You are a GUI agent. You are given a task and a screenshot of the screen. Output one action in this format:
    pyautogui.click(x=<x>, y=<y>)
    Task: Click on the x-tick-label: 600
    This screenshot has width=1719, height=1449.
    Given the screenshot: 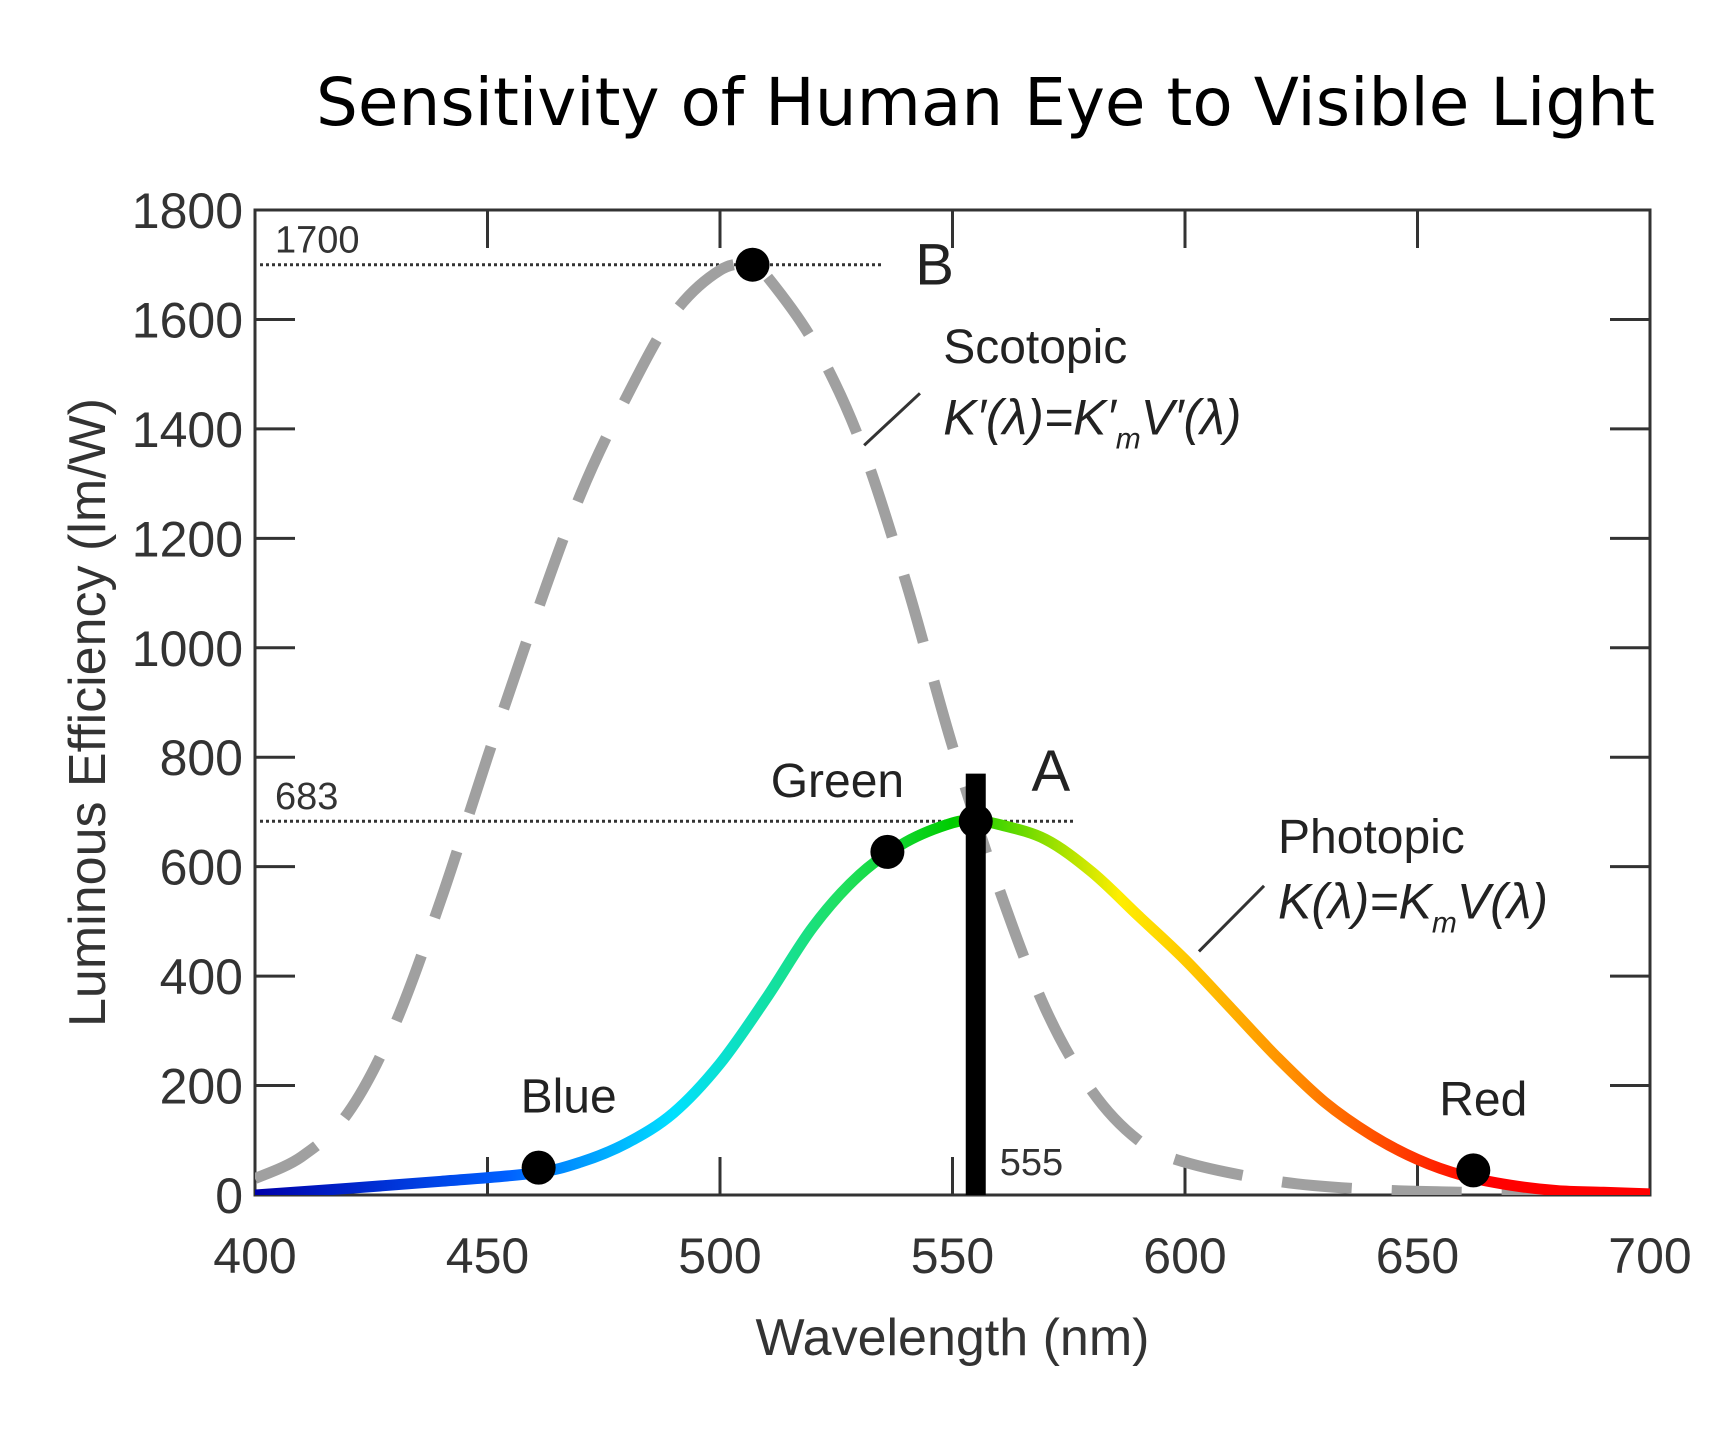 What is the action you would take?
    pyautogui.click(x=1184, y=1256)
    